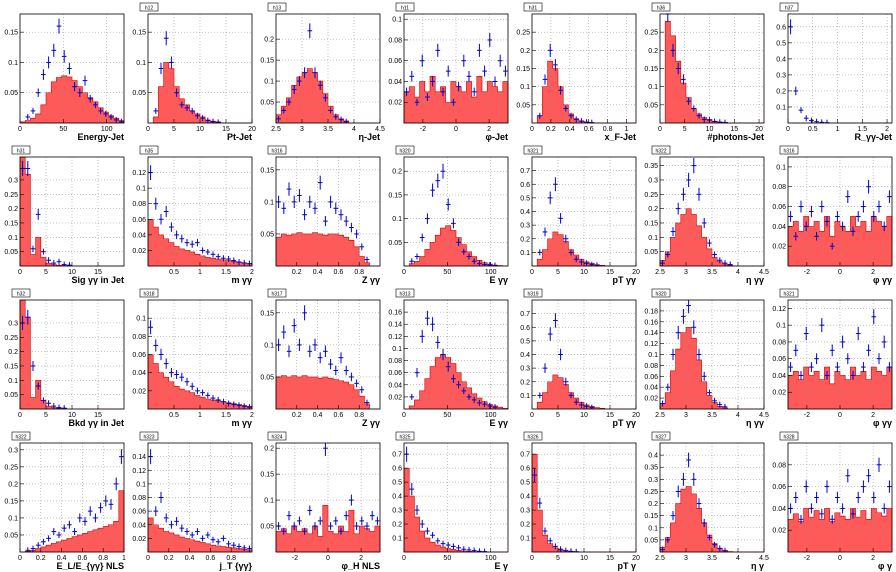 This screenshot has width=896, height=572. What do you see at coordinates (580, 358) in the screenshot?
I see `panel-19: h319 0 5 10 15 20 0.1 0.2 0.3 0.4 0.5 0.6 0.7 pT γγ` at bounding box center [580, 358].